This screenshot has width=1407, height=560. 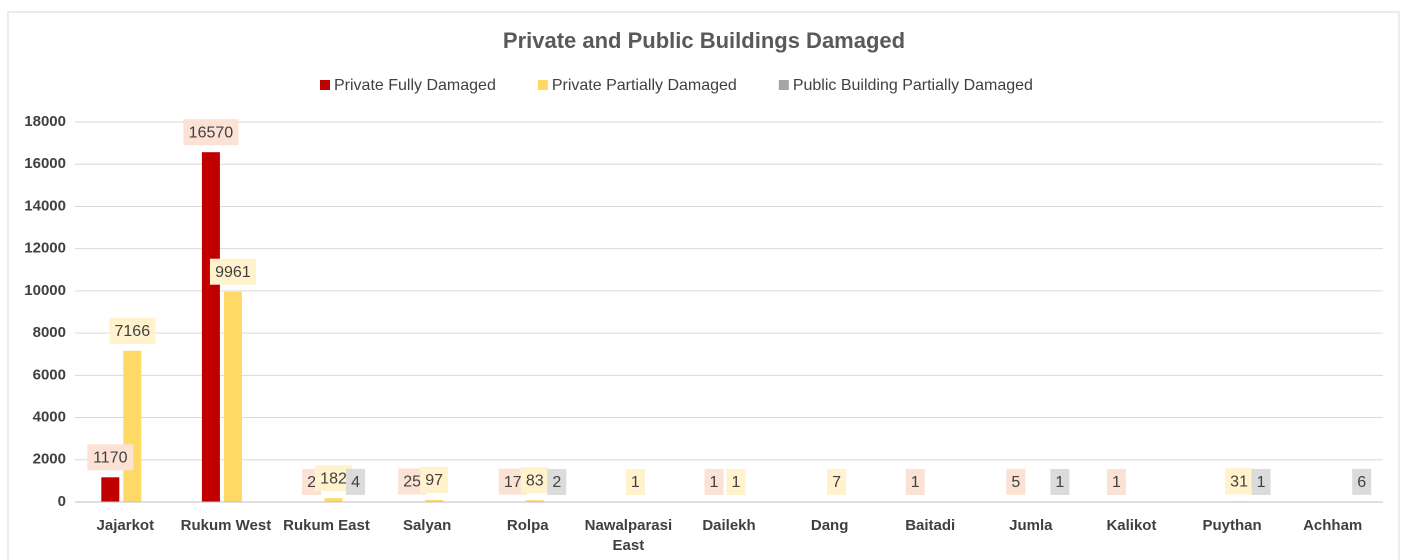 What do you see at coordinates (1131, 525) in the screenshot?
I see `x-tick-label: Kalikot` at bounding box center [1131, 525].